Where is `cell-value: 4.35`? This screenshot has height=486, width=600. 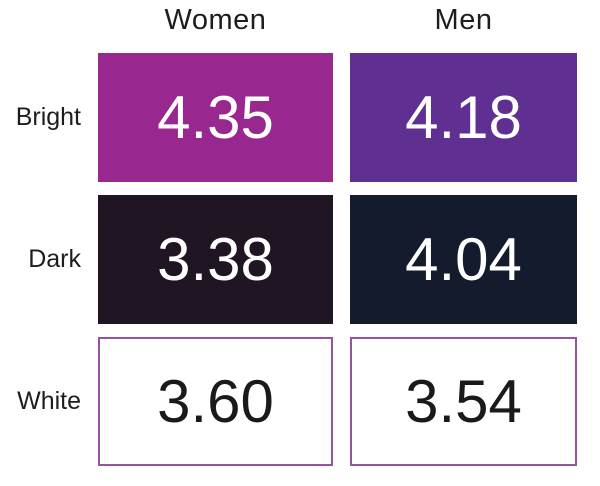 cell-value: 4.35 is located at coordinates (215, 117).